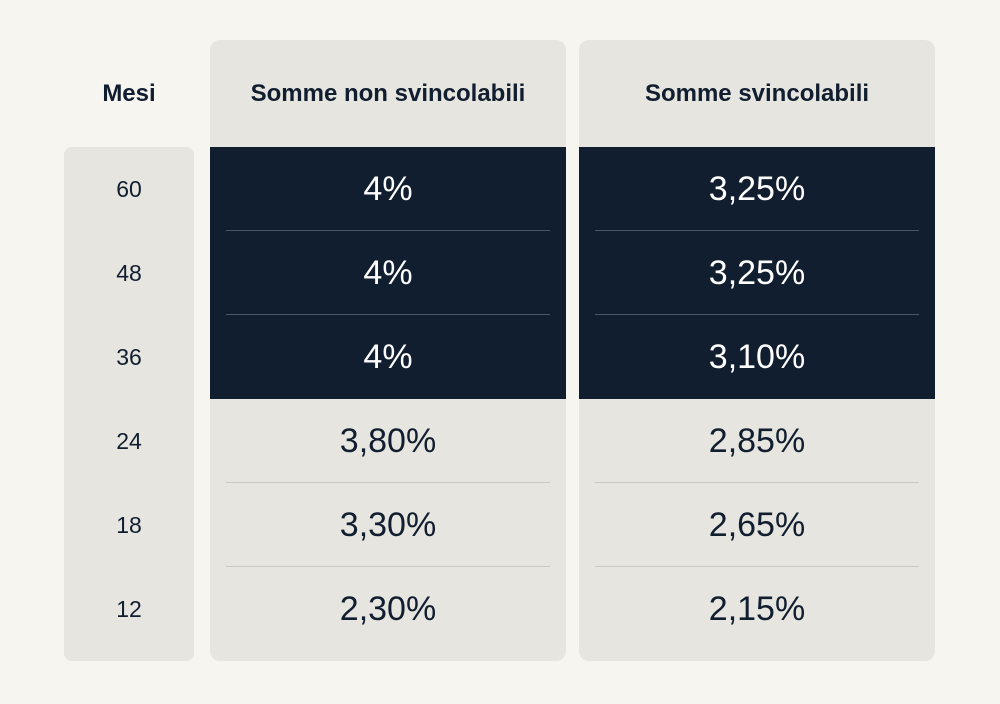  What do you see at coordinates (129, 524) in the screenshot?
I see `month-cell: 18` at bounding box center [129, 524].